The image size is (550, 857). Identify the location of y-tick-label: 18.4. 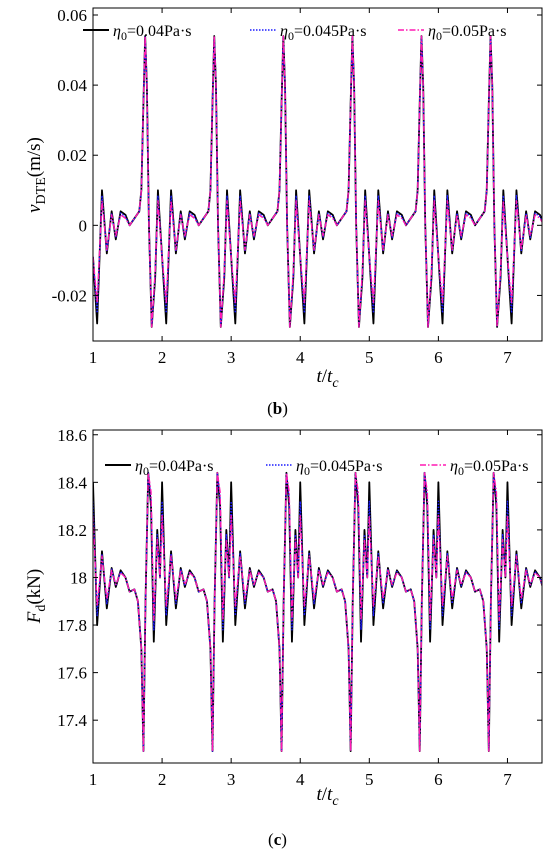
(72, 482).